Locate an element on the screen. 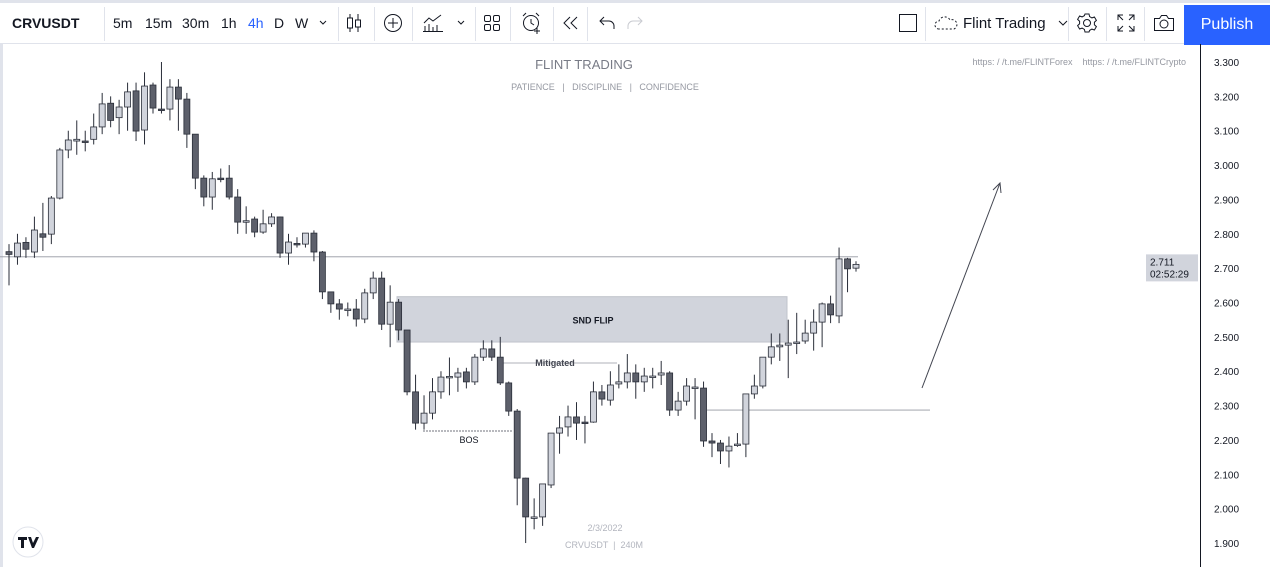  interval-15m: 15m is located at coordinates (159, 23).